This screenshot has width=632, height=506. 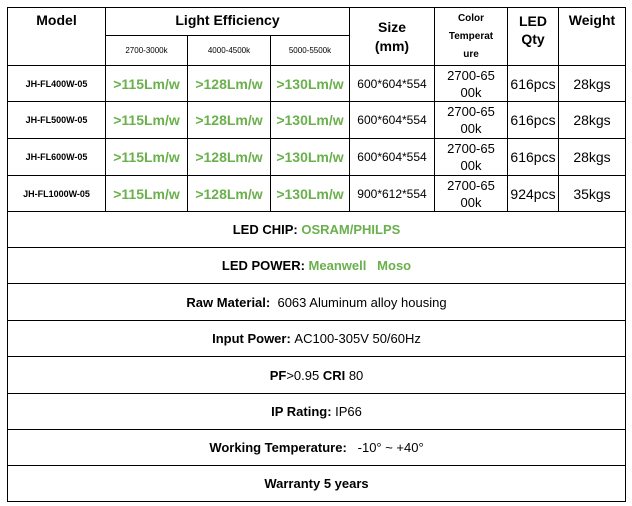 I want to click on info-row-led-chip: LED CHIP: OSRAM/PHILPS, so click(x=316, y=229).